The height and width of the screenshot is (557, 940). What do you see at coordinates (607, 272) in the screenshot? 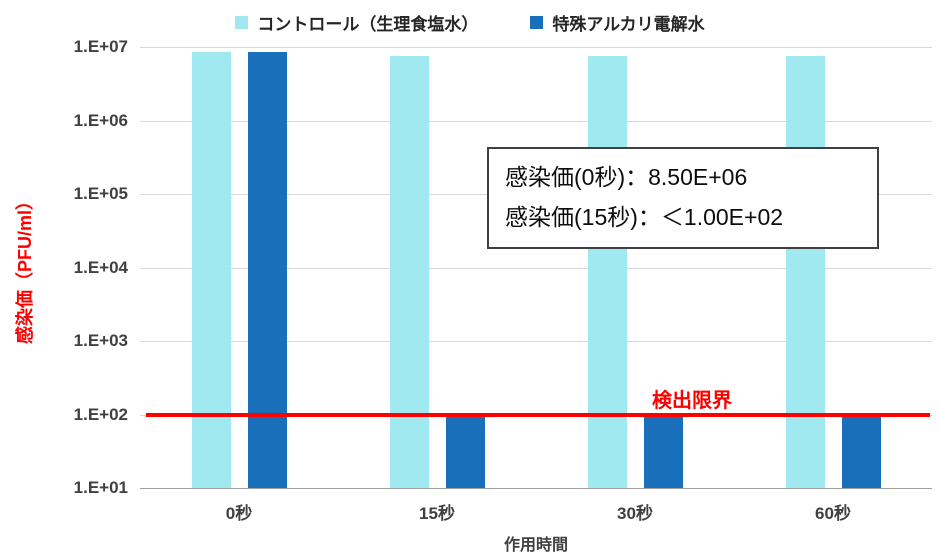
I see `bar-control-30秒` at bounding box center [607, 272].